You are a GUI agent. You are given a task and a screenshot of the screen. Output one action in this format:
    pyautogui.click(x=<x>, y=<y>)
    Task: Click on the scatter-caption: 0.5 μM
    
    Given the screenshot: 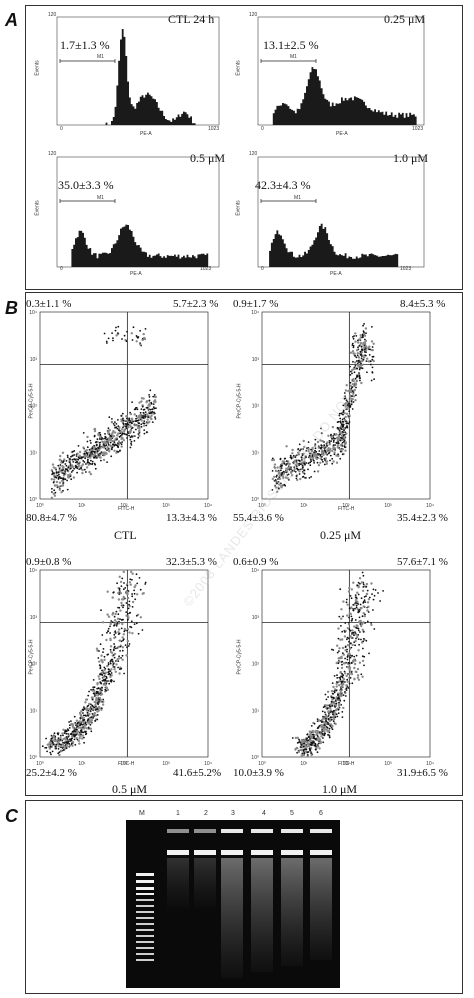 What is the action you would take?
    pyautogui.click(x=130, y=789)
    